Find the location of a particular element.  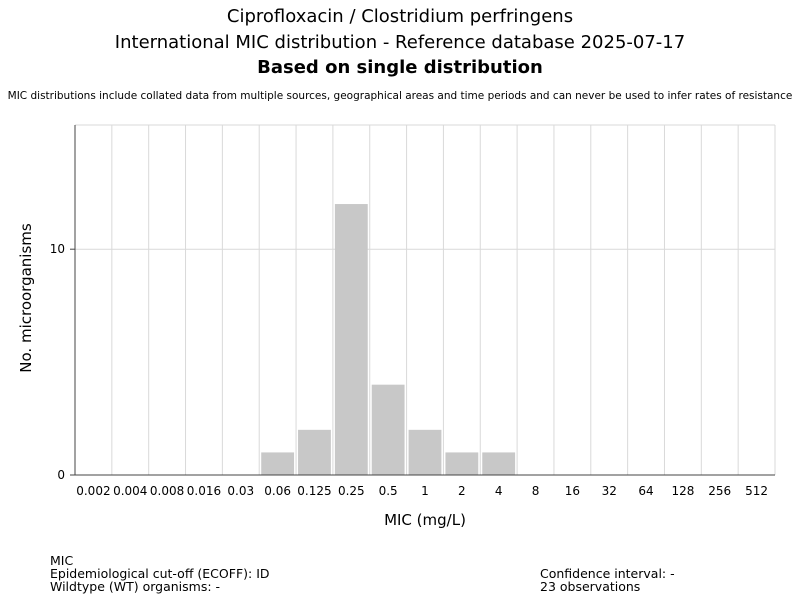

wildtype-text: Wildtype (WT) organisms: - is located at coordinates (135, 586).